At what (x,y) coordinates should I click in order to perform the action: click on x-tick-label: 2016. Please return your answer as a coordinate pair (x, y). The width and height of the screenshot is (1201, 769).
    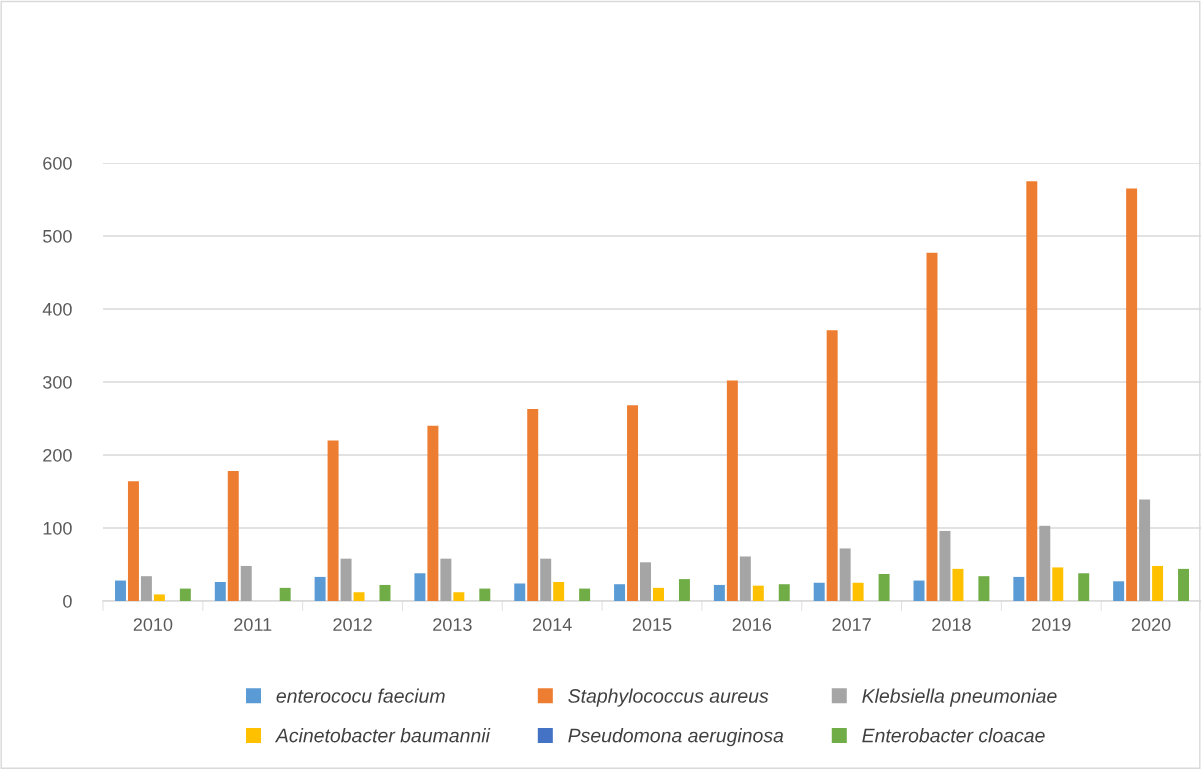
    Looking at the image, I should click on (752, 624).